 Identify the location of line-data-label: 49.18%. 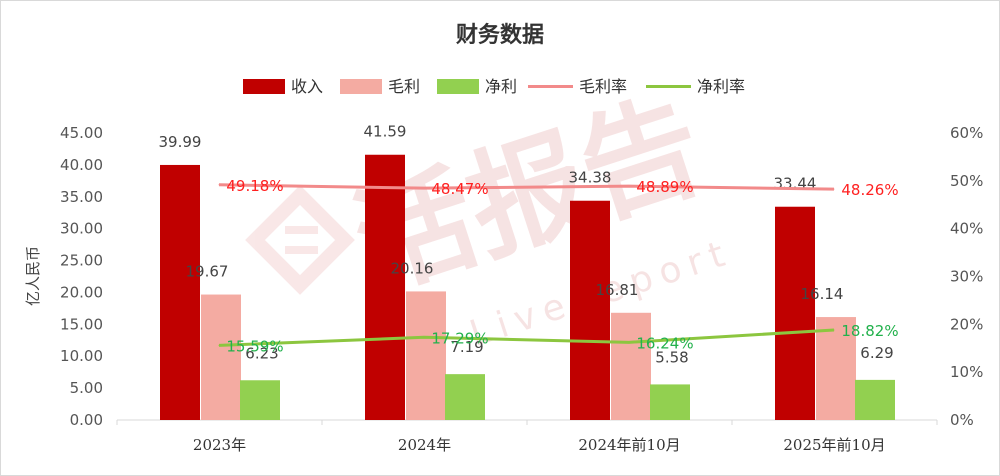
(254, 186).